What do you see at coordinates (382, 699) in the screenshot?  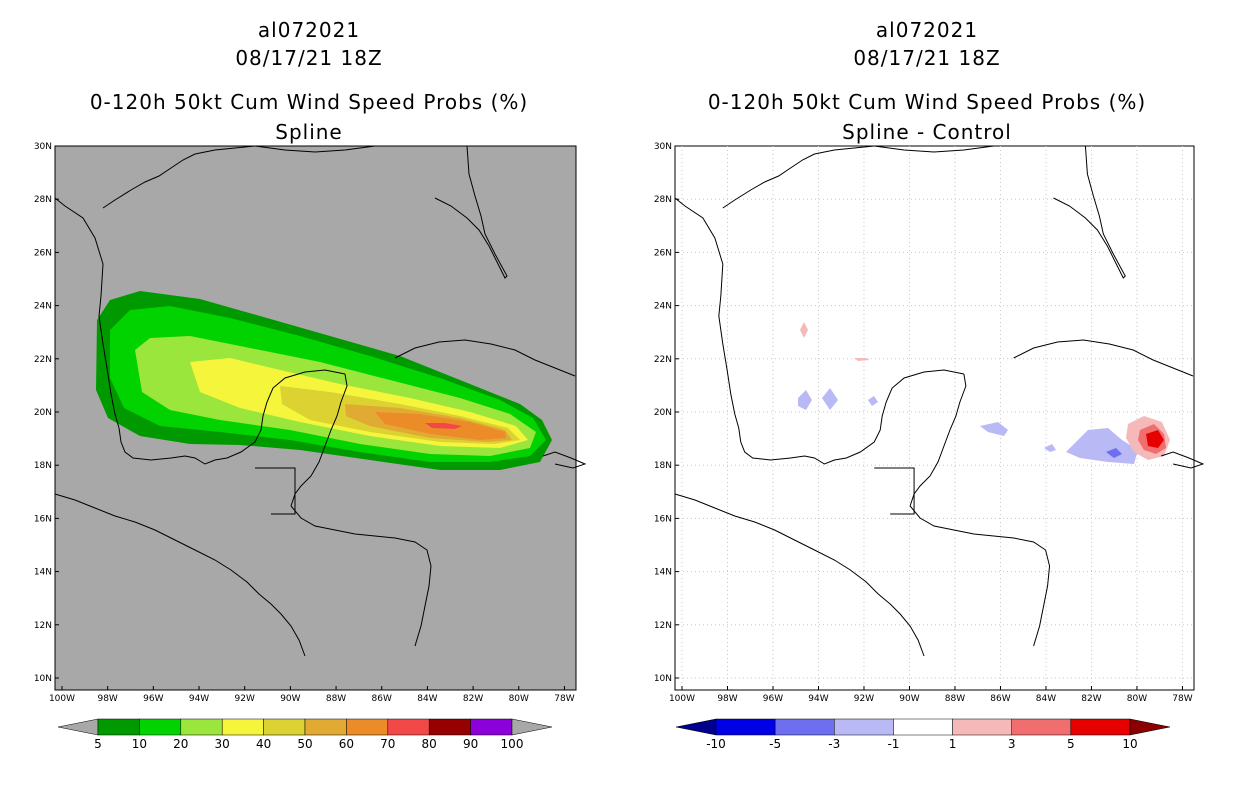 I see `lon-label: 86W` at bounding box center [382, 699].